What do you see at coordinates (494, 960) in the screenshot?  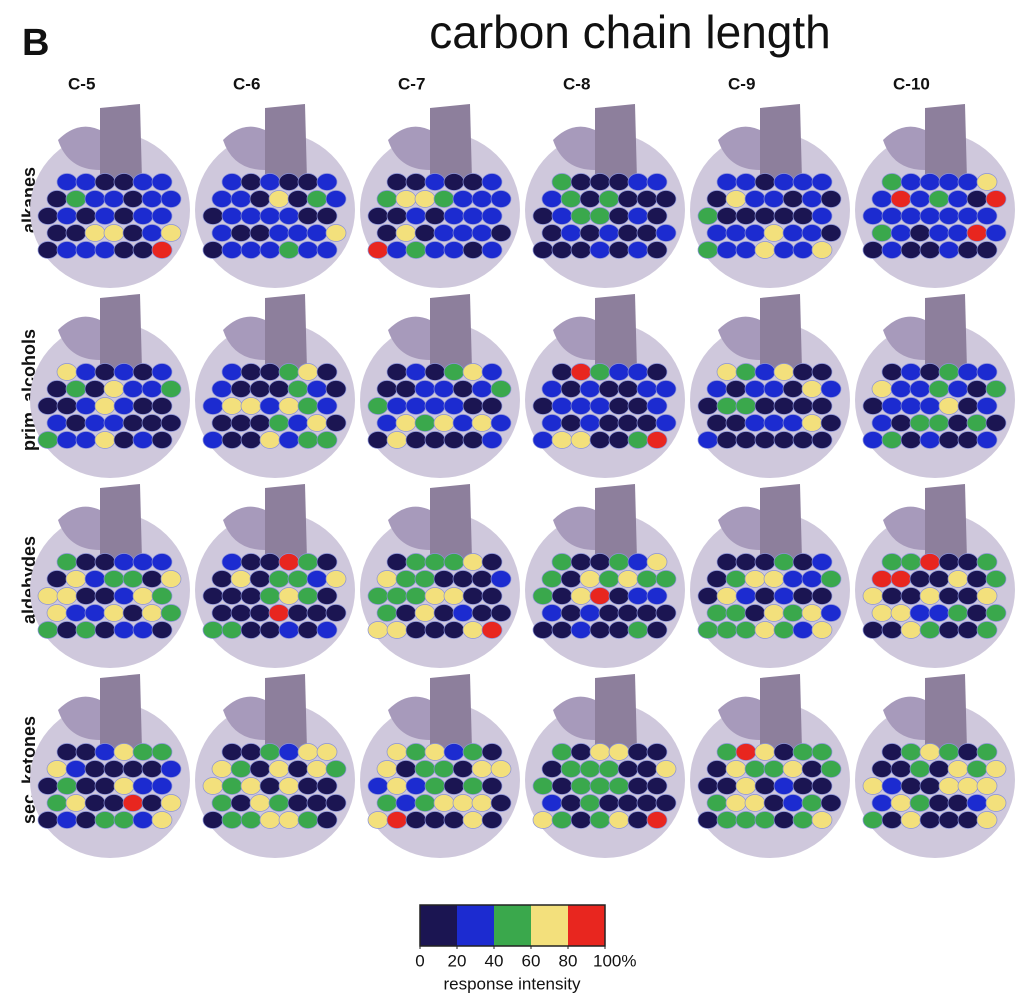 I see `colorbar-tick-label: 40` at bounding box center [494, 960].